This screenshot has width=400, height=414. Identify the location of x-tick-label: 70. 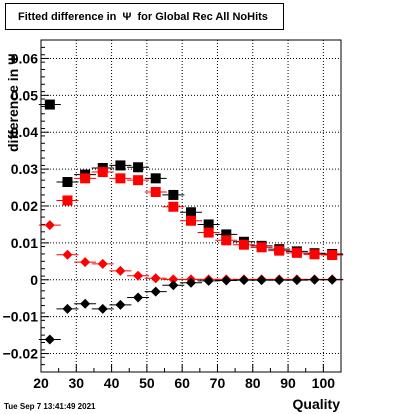
(218, 383).